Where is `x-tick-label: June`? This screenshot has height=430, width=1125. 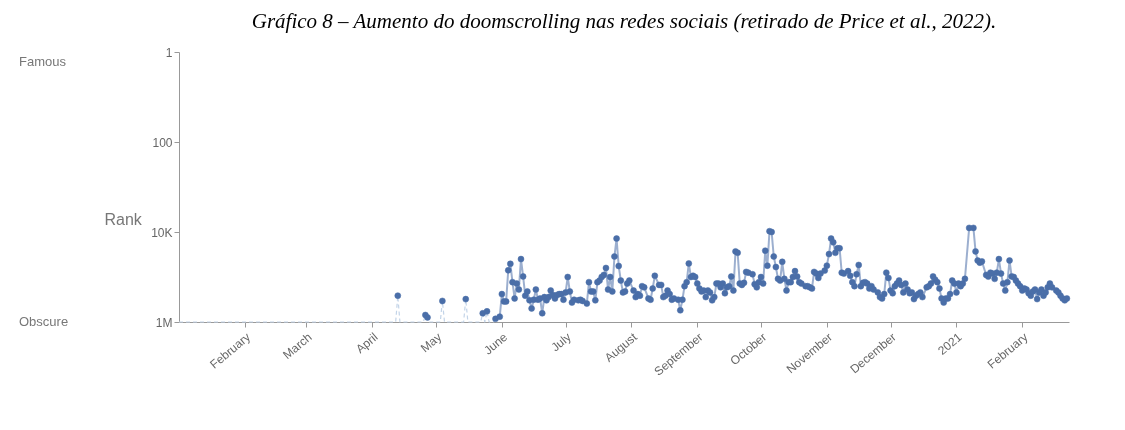 x-tick-label: June is located at coordinates (496, 343).